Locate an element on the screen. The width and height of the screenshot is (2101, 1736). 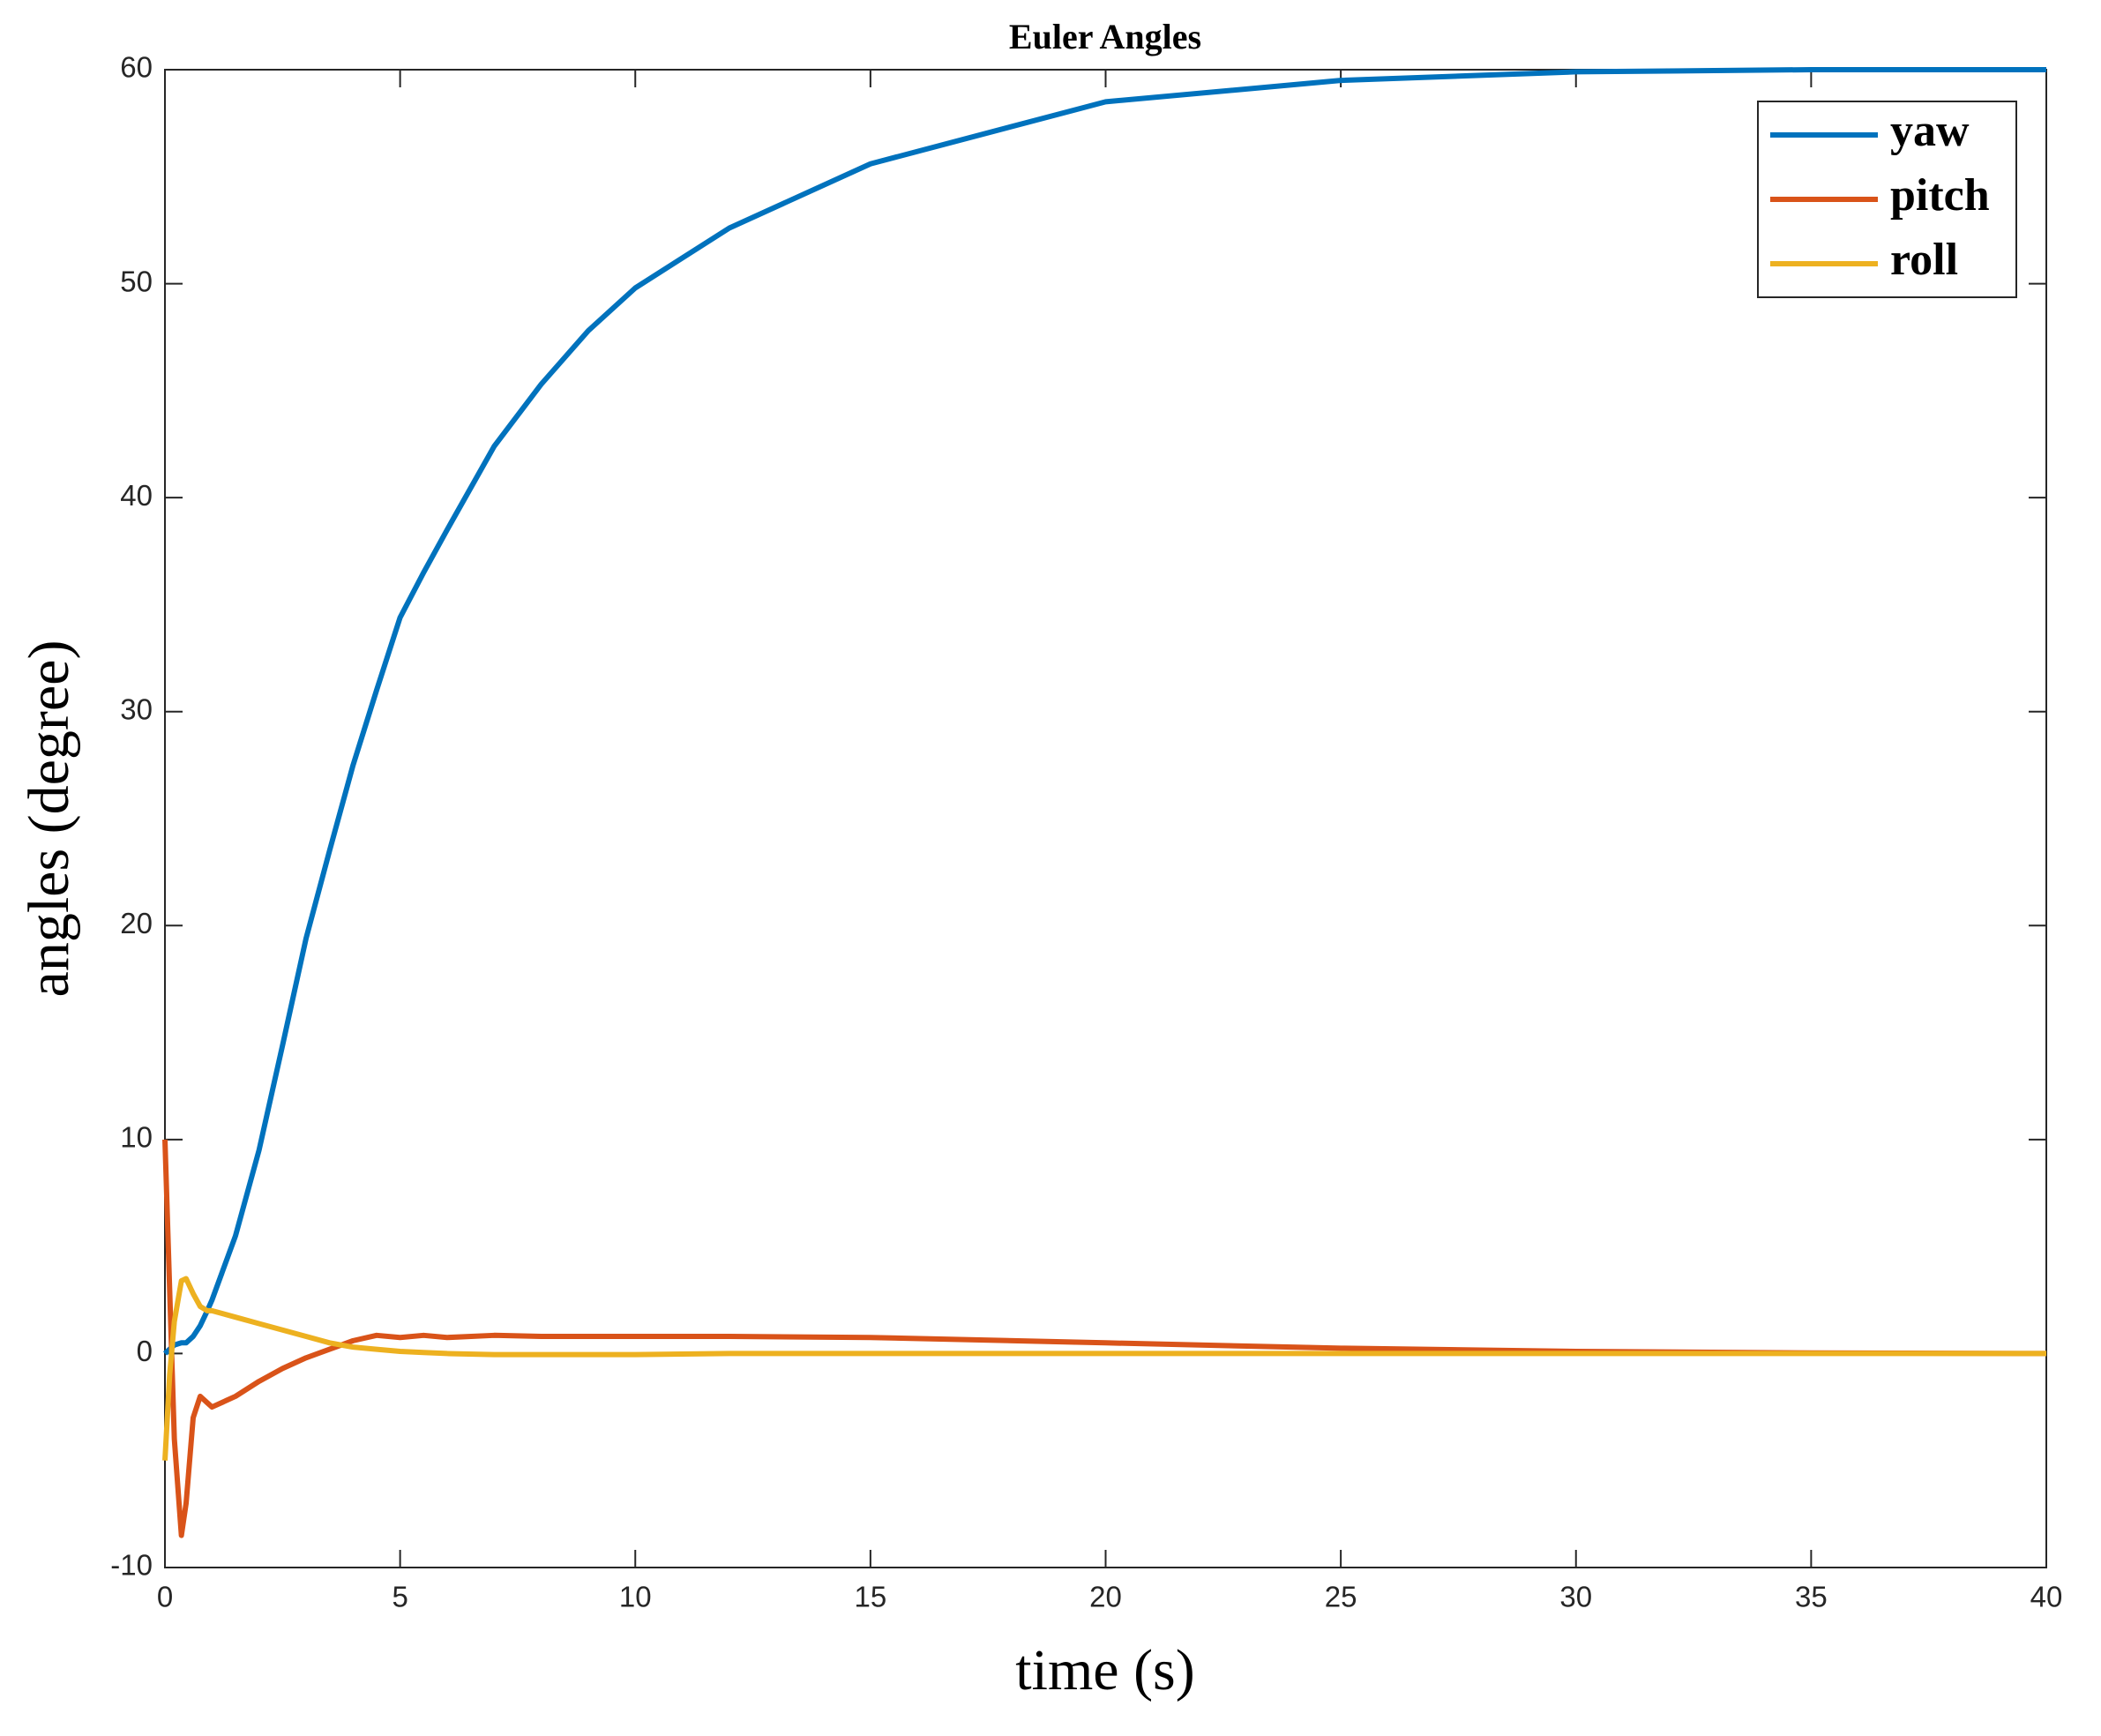
x-tick-label: 15 is located at coordinates (871, 1597).